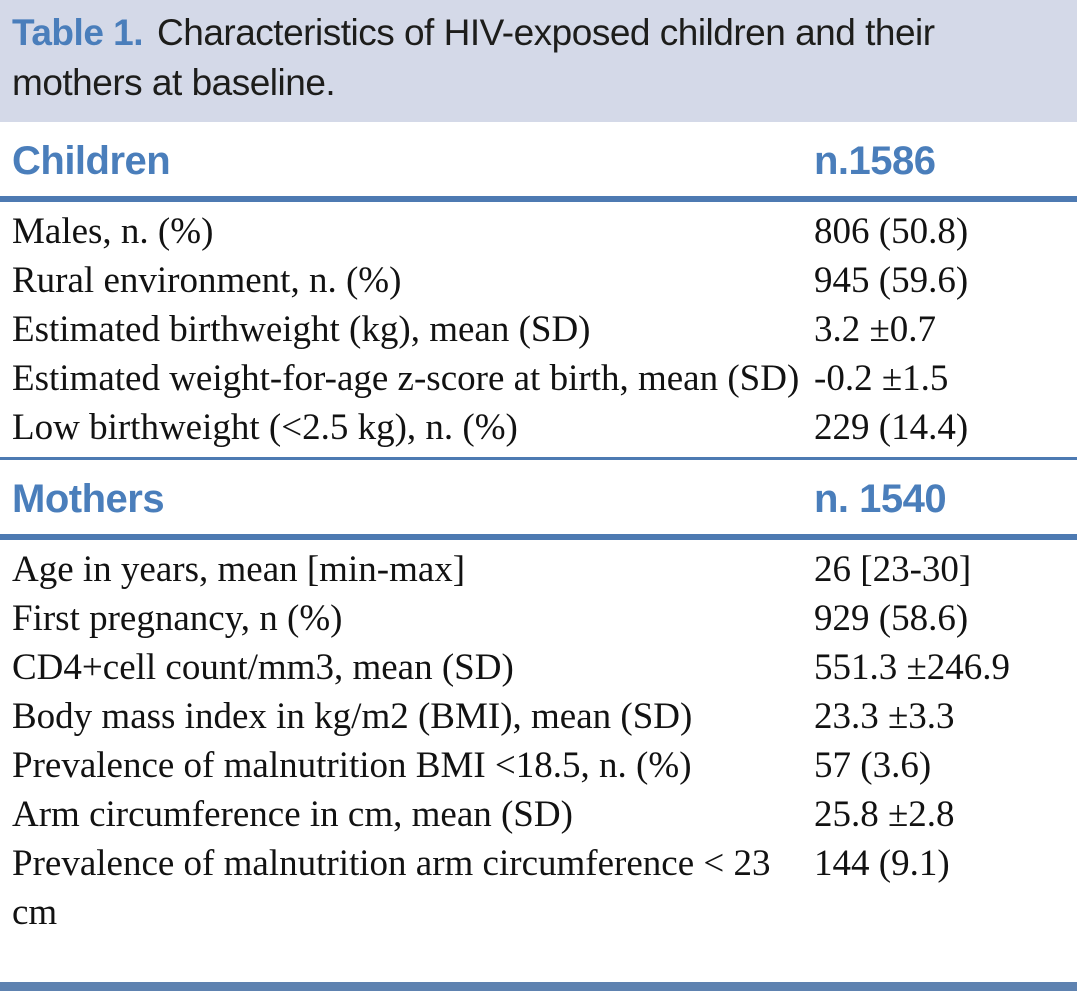 The height and width of the screenshot is (993, 1077). I want to click on table-row: Males, n. (%) 806 (50.8), so click(538, 231).